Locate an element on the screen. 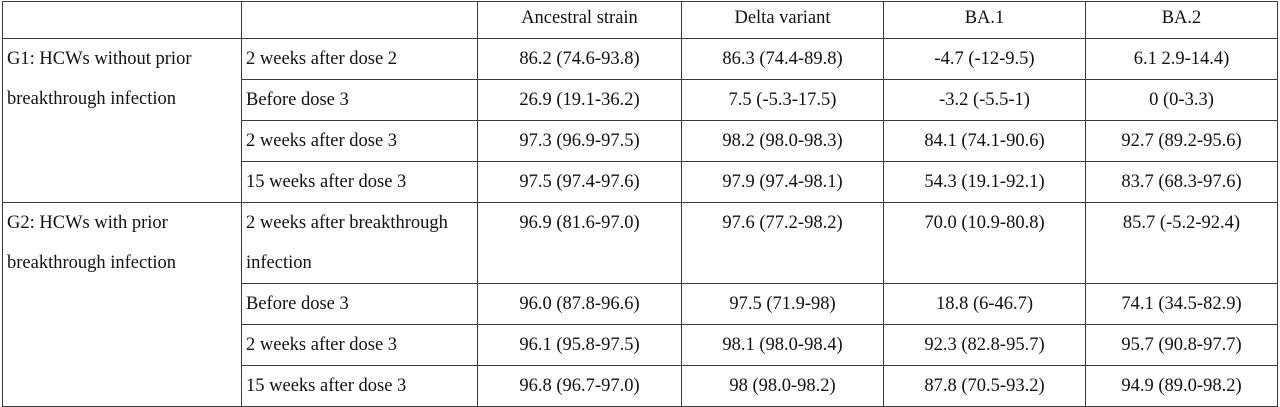 This screenshot has height=407, width=1280. condition-cell: 2 weeks after breakthrough infection is located at coordinates (359, 243).